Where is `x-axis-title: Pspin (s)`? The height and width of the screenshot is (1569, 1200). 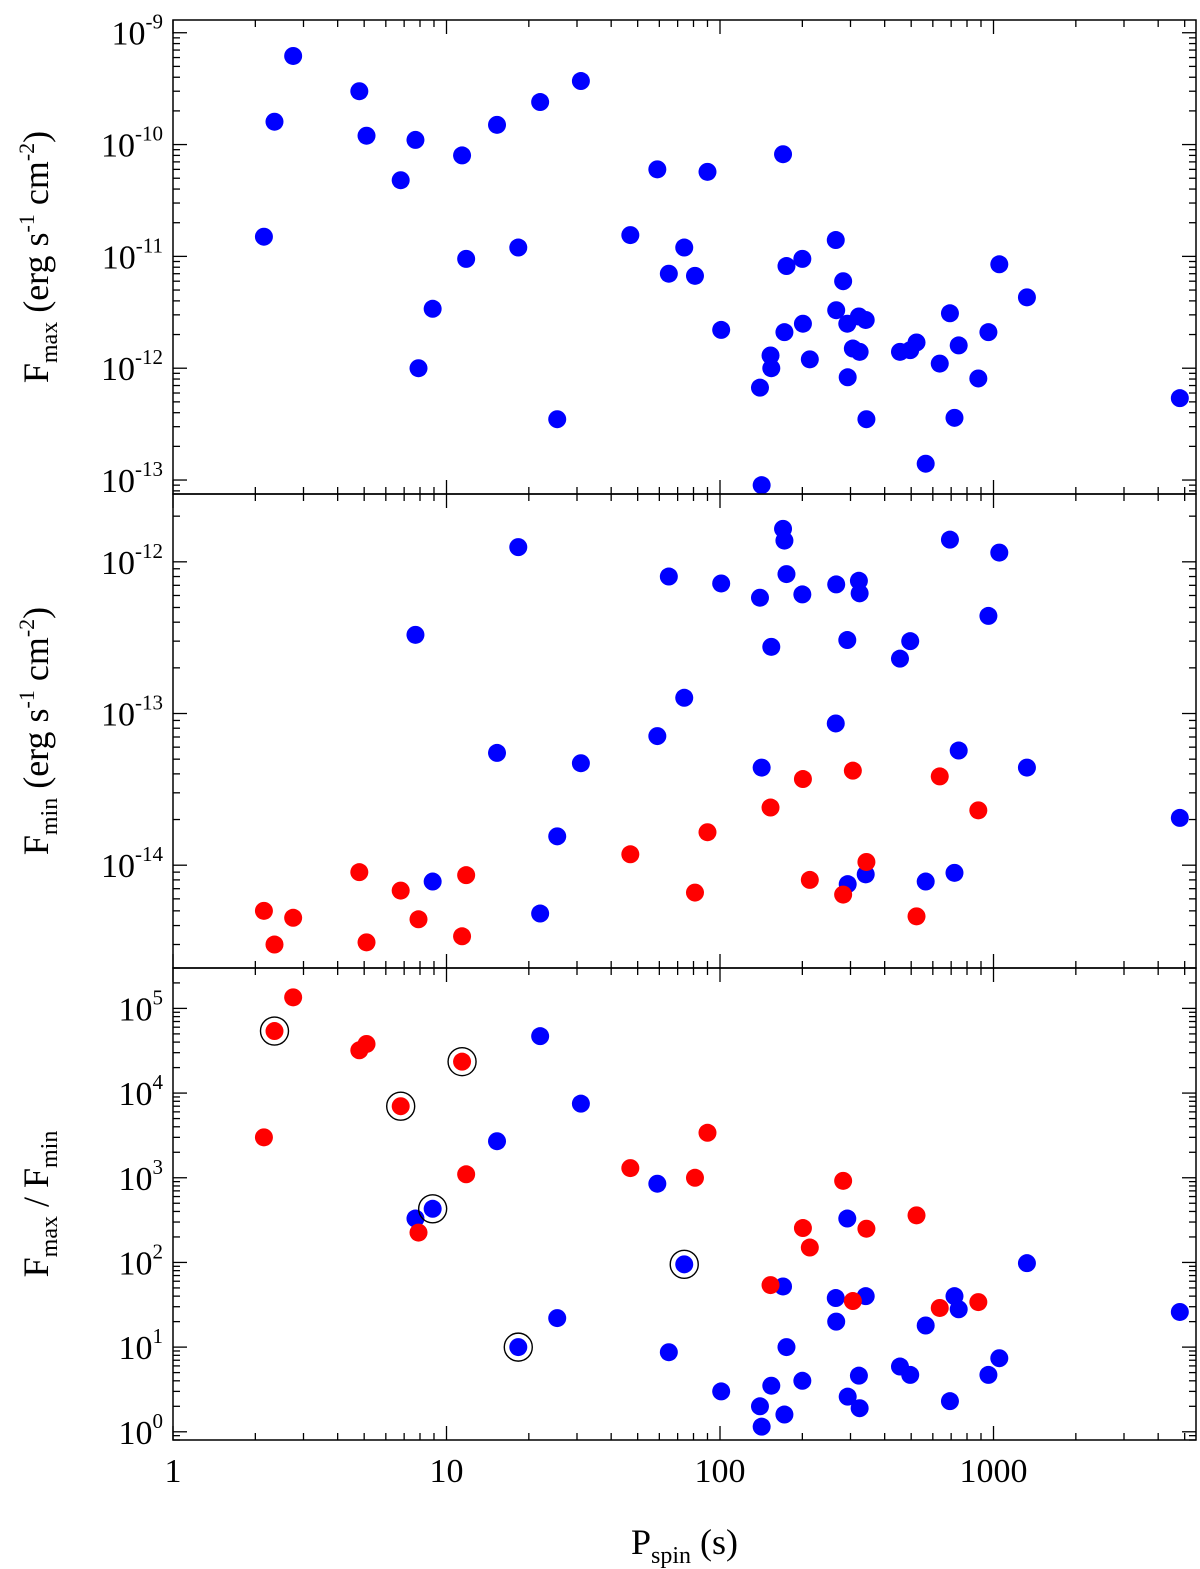
x-axis-title: Pspin (s) is located at coordinates (684, 1545).